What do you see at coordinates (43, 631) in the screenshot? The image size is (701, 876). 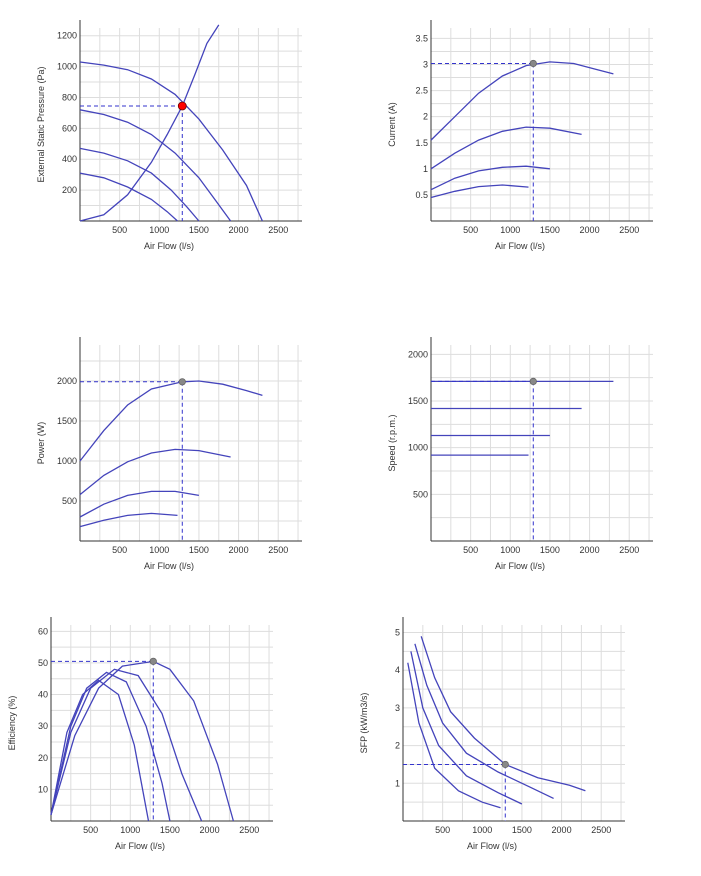 I see `y-tick-label: 60` at bounding box center [43, 631].